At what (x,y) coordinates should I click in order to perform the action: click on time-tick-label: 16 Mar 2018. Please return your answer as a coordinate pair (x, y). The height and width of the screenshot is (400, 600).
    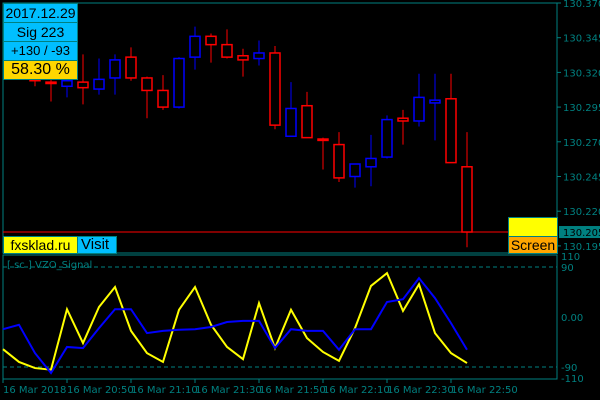
    Looking at the image, I should click on (34, 390).